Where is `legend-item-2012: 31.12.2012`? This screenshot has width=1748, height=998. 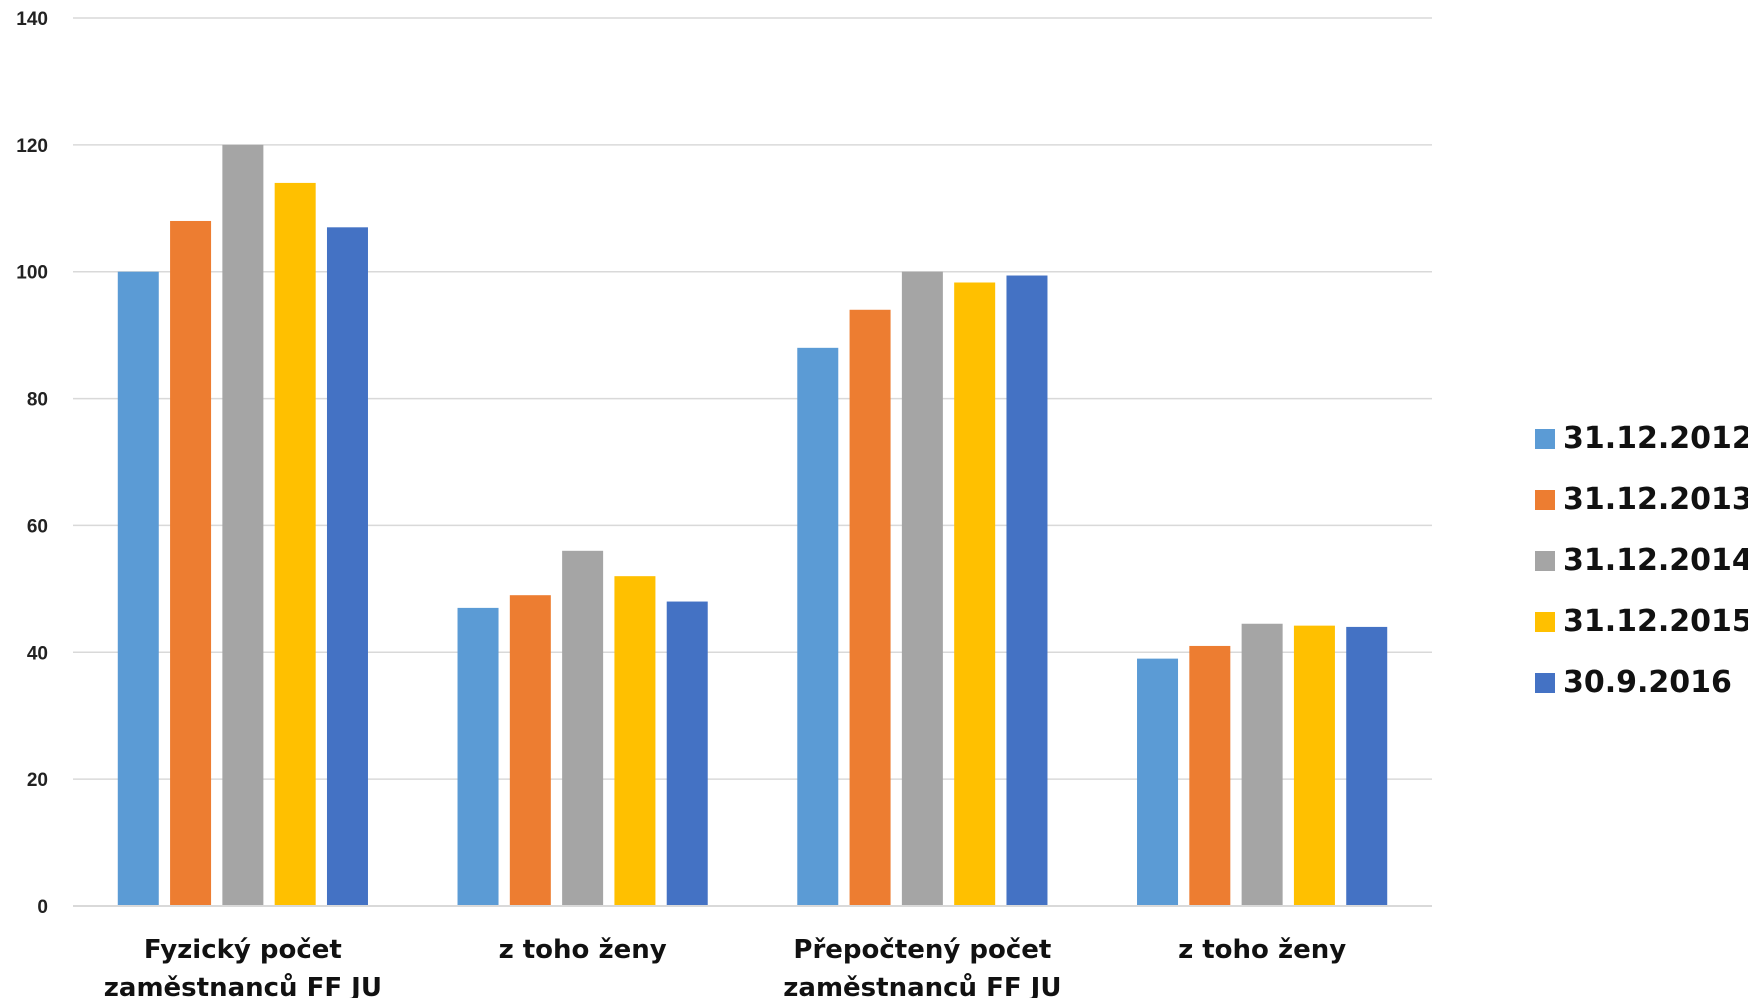 legend-item-2012: 31.12.2012 is located at coordinates (1641, 438).